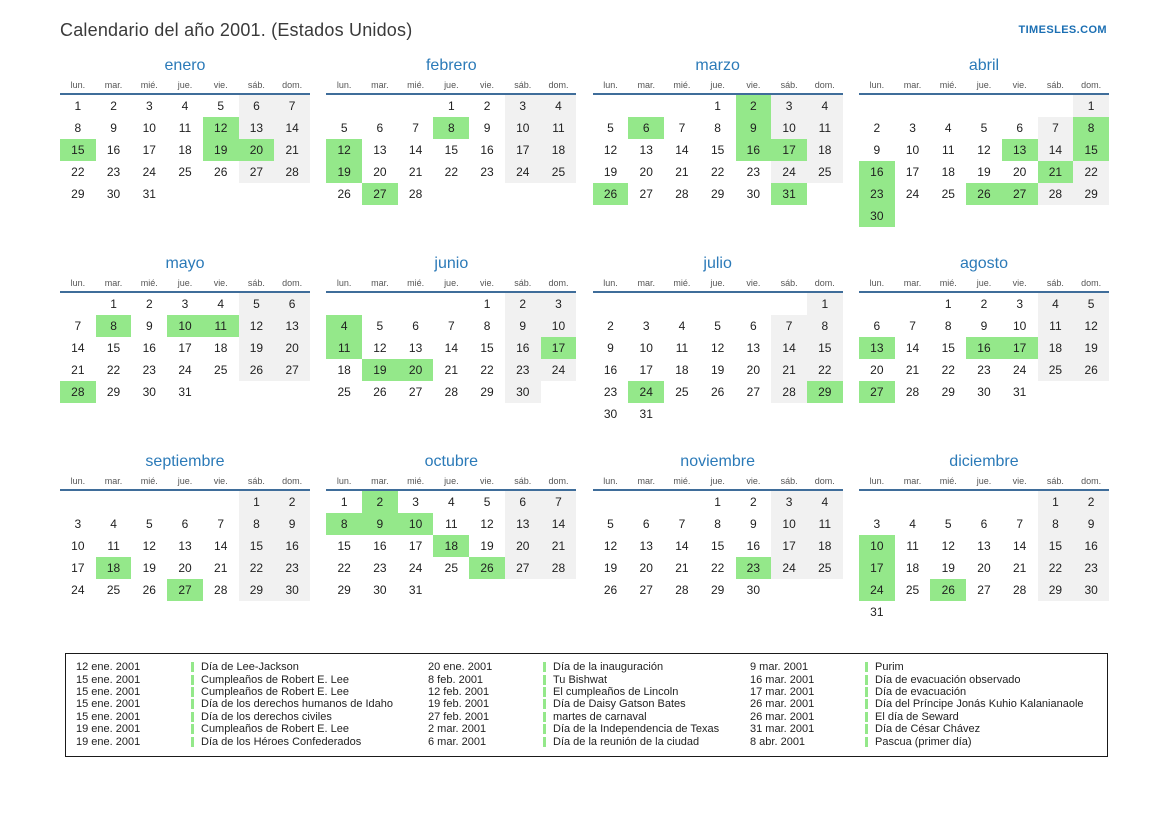  What do you see at coordinates (876, 194) in the screenshot?
I see `holiday-day-cell: 23` at bounding box center [876, 194].